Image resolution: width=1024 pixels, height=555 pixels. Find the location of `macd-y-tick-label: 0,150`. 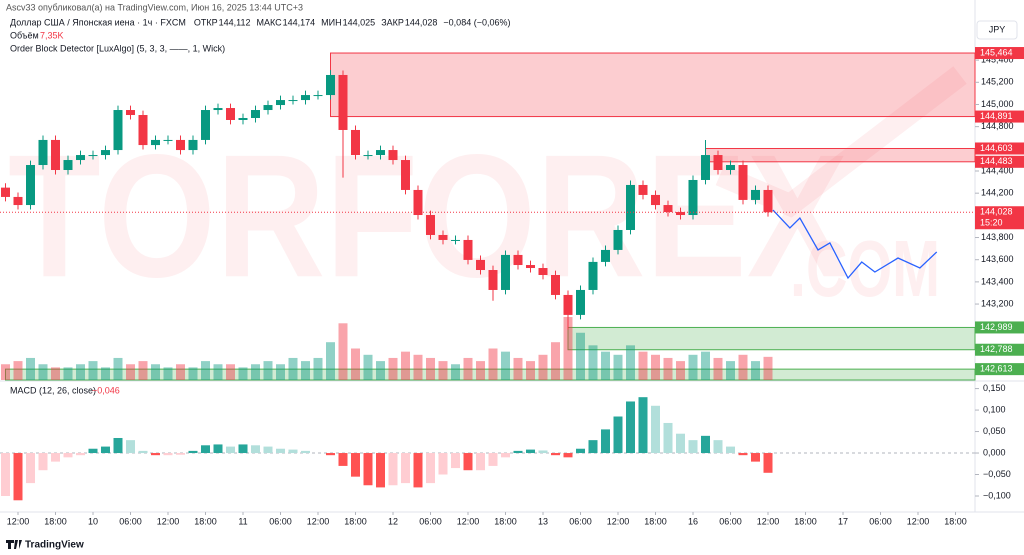

macd-y-tick-label: 0,150 is located at coordinates (994, 388).